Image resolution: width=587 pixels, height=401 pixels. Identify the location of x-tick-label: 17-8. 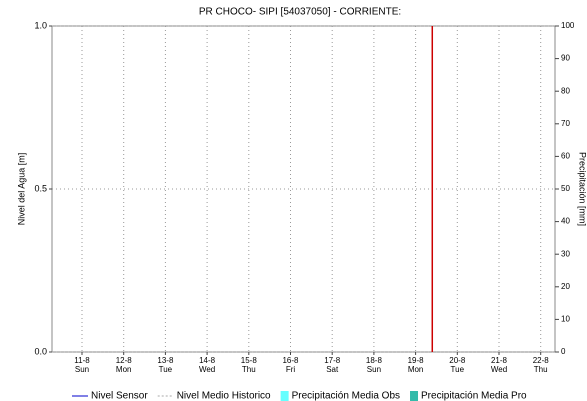
(332, 360).